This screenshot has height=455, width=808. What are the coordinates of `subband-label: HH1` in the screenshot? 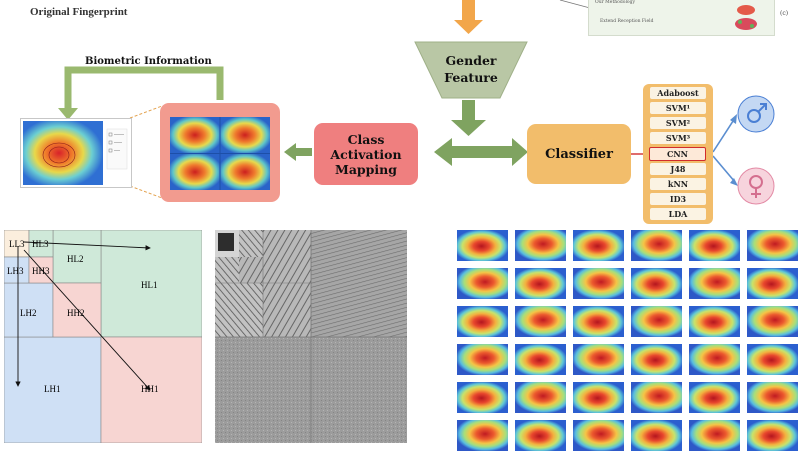 It's located at (150, 389).